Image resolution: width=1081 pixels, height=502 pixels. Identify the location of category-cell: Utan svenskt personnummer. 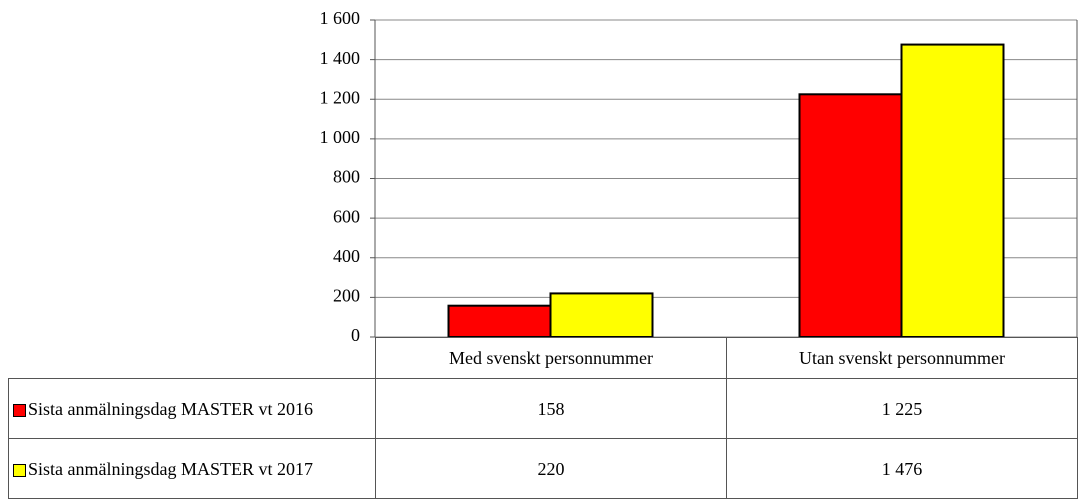
(902, 358).